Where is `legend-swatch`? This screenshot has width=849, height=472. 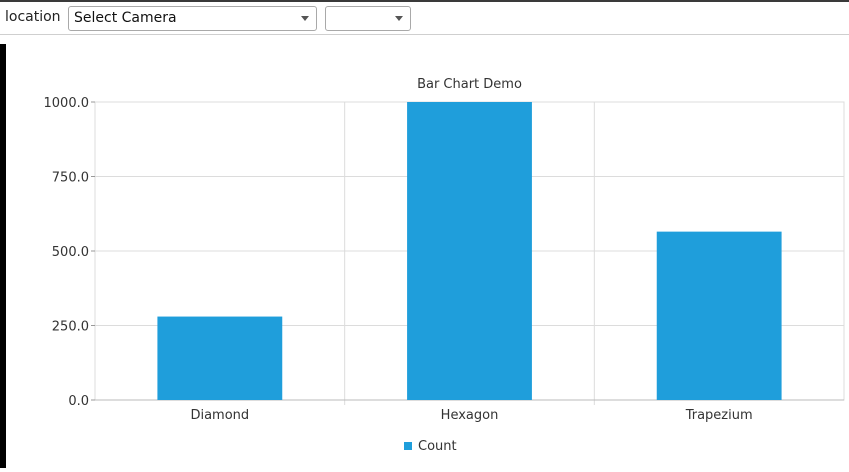
legend-swatch is located at coordinates (408, 446).